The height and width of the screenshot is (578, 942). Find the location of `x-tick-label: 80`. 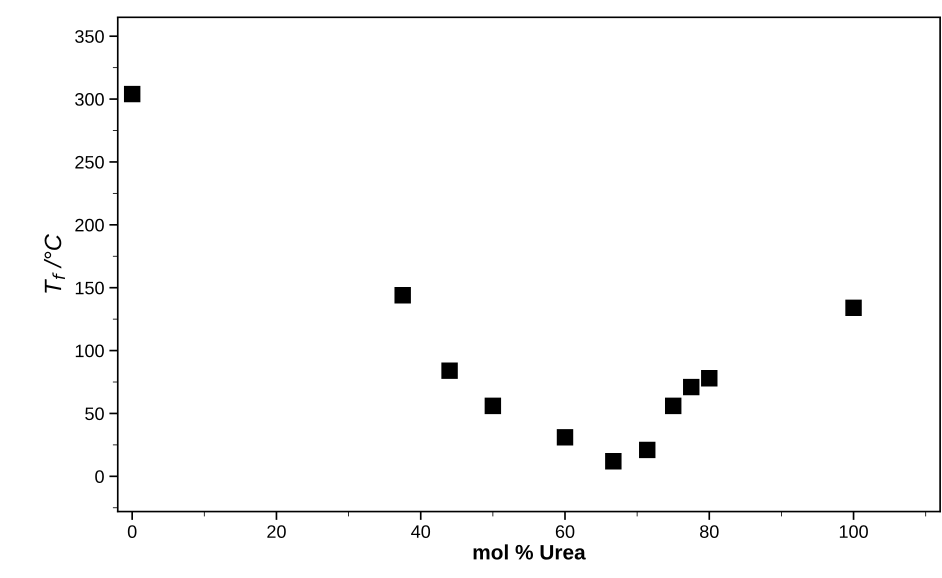

x-tick-label: 80 is located at coordinates (709, 531).